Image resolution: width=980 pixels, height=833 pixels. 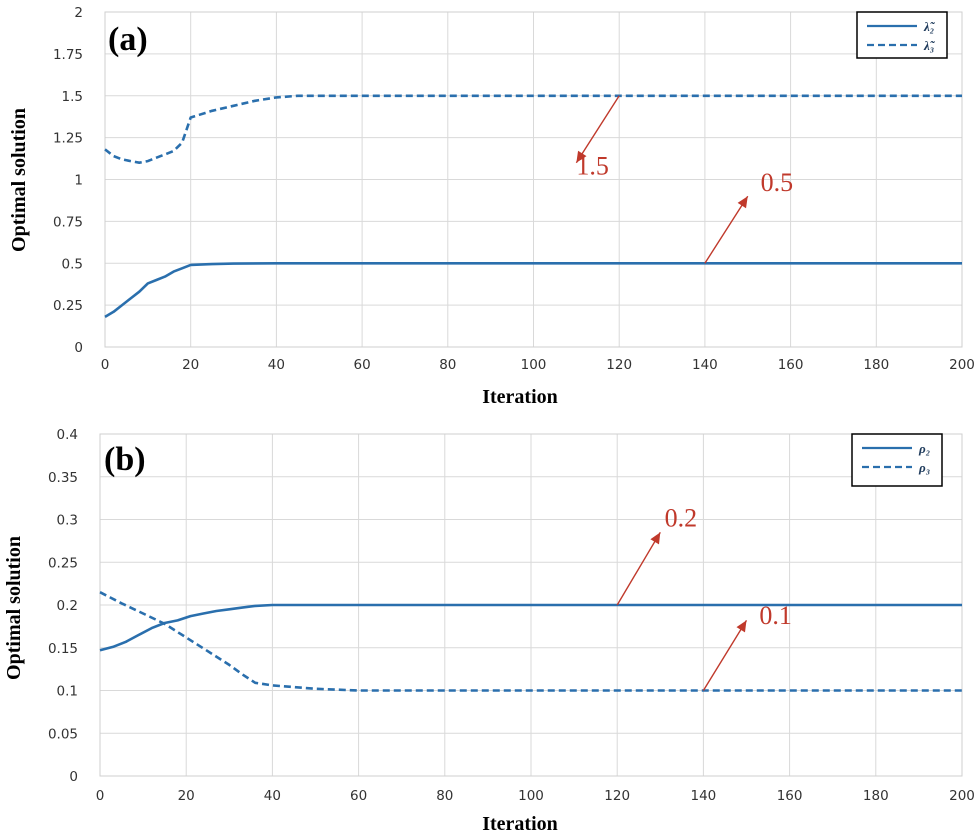 I want to click on legend-b: ρ₂ ρ₃, so click(x=897, y=460).